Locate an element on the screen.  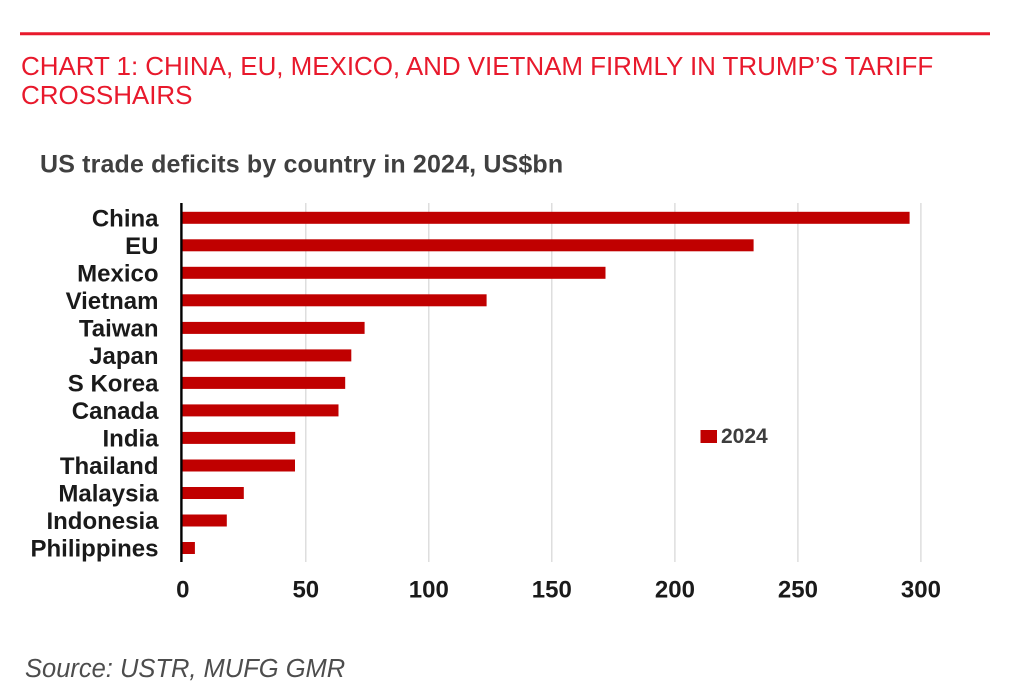
svg-text: 250 is located at coordinates (798, 590).